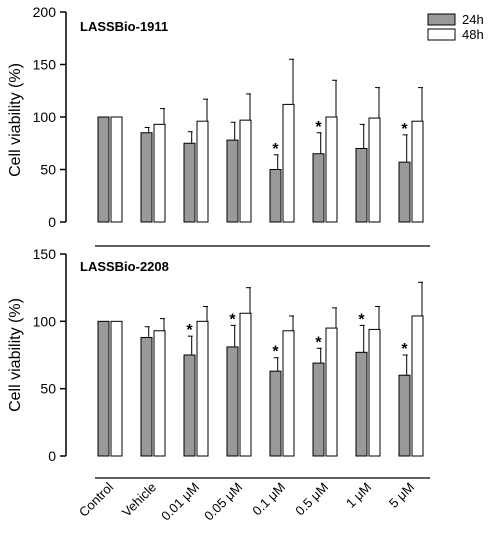 The width and height of the screenshot is (498, 550). What do you see at coordinates (223, 502) in the screenshot?
I see `category-label: 0.05 μM` at bounding box center [223, 502].